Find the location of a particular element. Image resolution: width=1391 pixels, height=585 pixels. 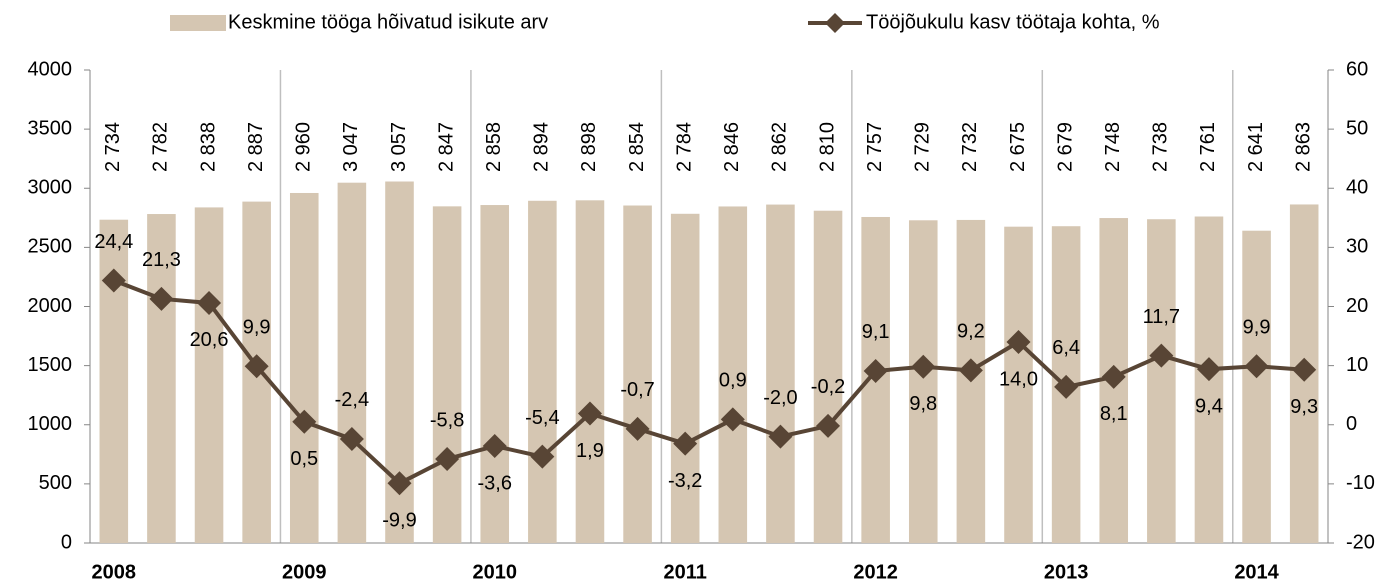

y2-tick-label: 50 is located at coordinates (1357, 128).